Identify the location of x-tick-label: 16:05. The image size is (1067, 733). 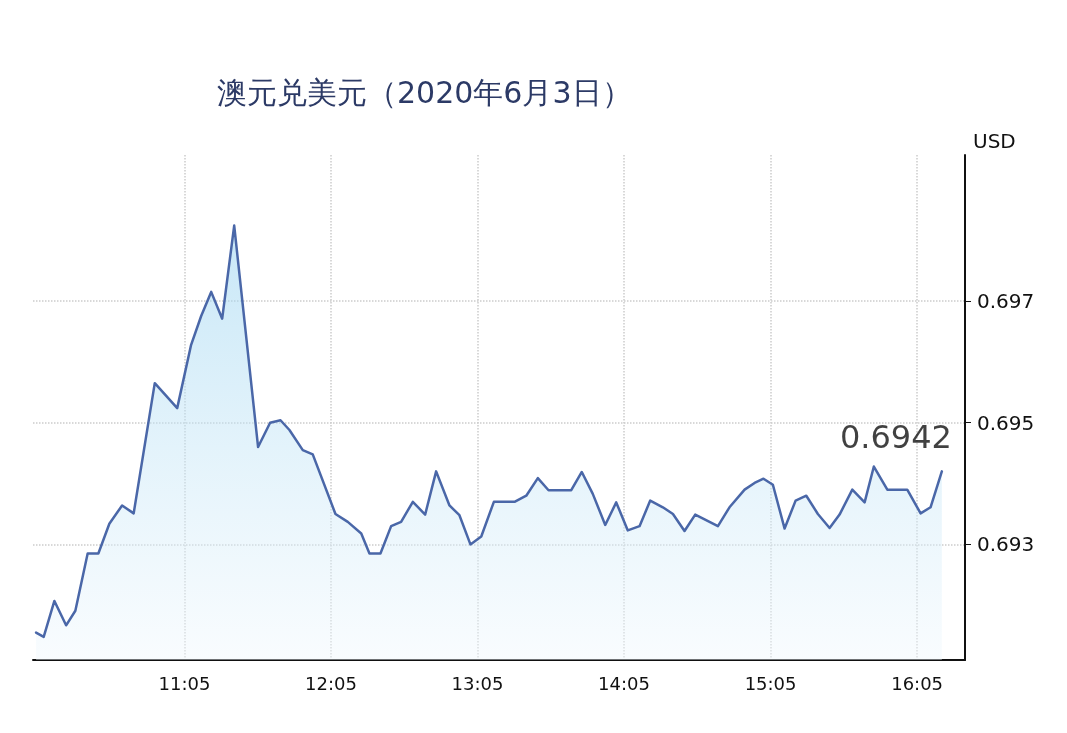
(917, 683).